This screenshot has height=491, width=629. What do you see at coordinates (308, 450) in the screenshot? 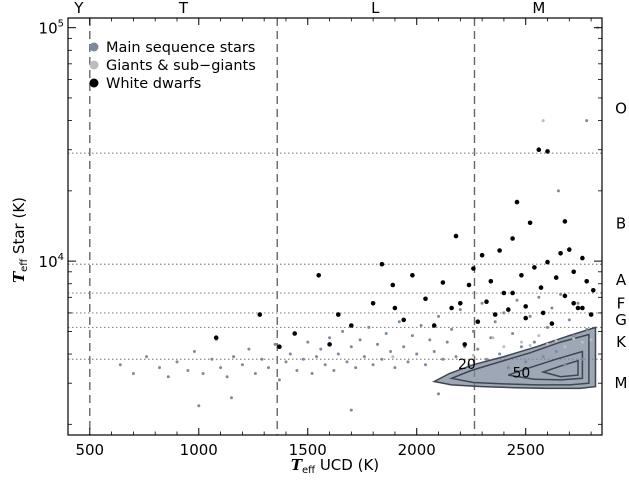
I see `x-tick-label: 1500` at bounding box center [308, 450].